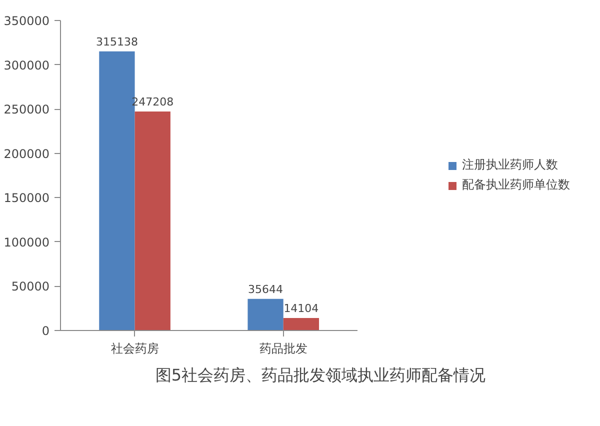 This screenshot has height=426, width=600. What do you see at coordinates (27, 109) in the screenshot?
I see `y-tick-label: 250000` at bounding box center [27, 109].